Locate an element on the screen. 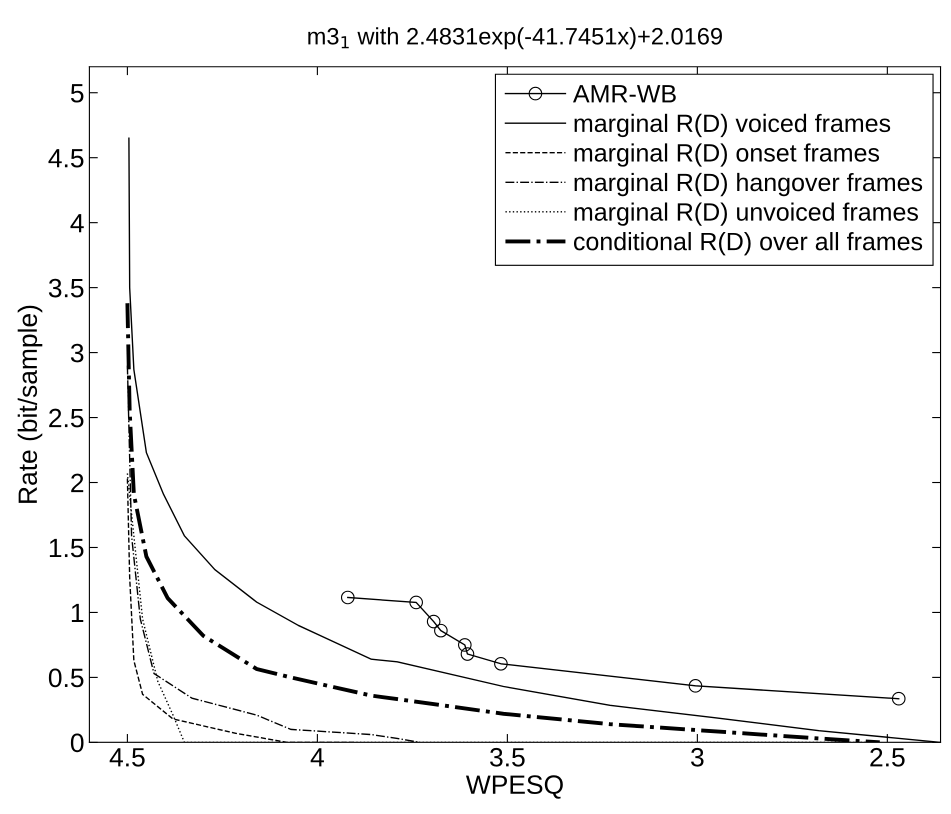 The image size is (951, 814). x-tick-label: 4 is located at coordinates (317, 757).